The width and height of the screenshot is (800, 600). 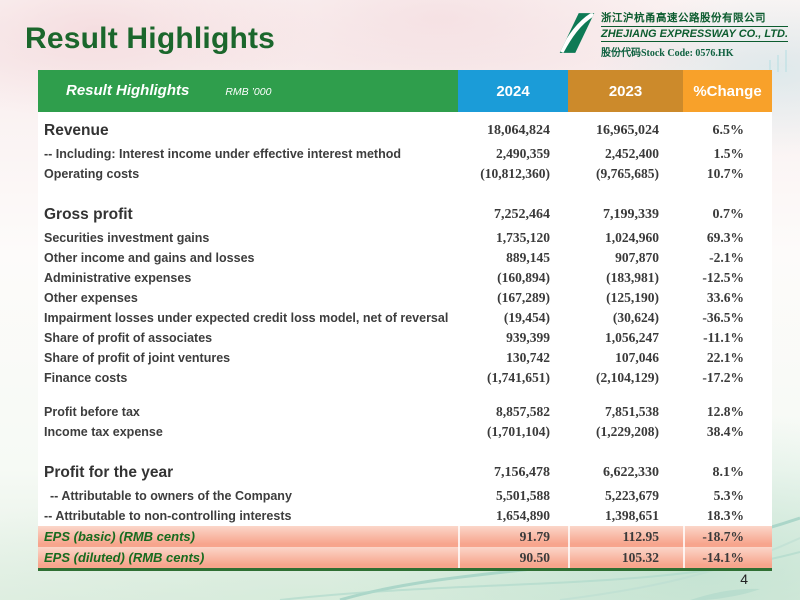 What do you see at coordinates (632, 337) in the screenshot?
I see `value-2023: 1,056,247` at bounding box center [632, 337].